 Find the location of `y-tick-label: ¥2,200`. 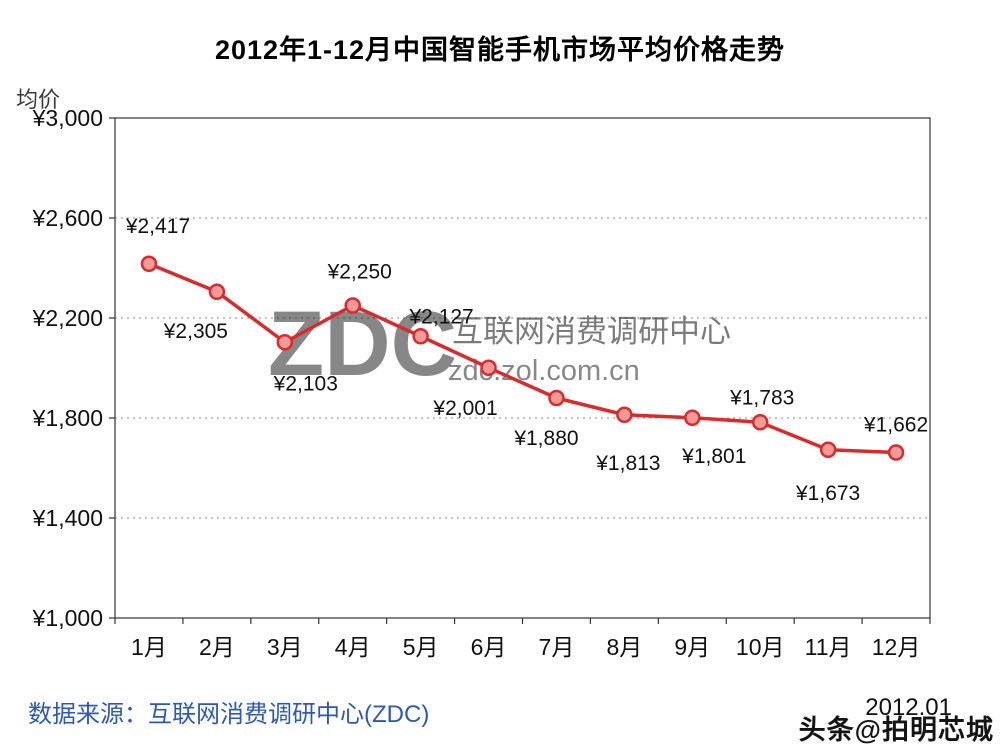

y-tick-label: ¥2,200 is located at coordinates (67, 318).